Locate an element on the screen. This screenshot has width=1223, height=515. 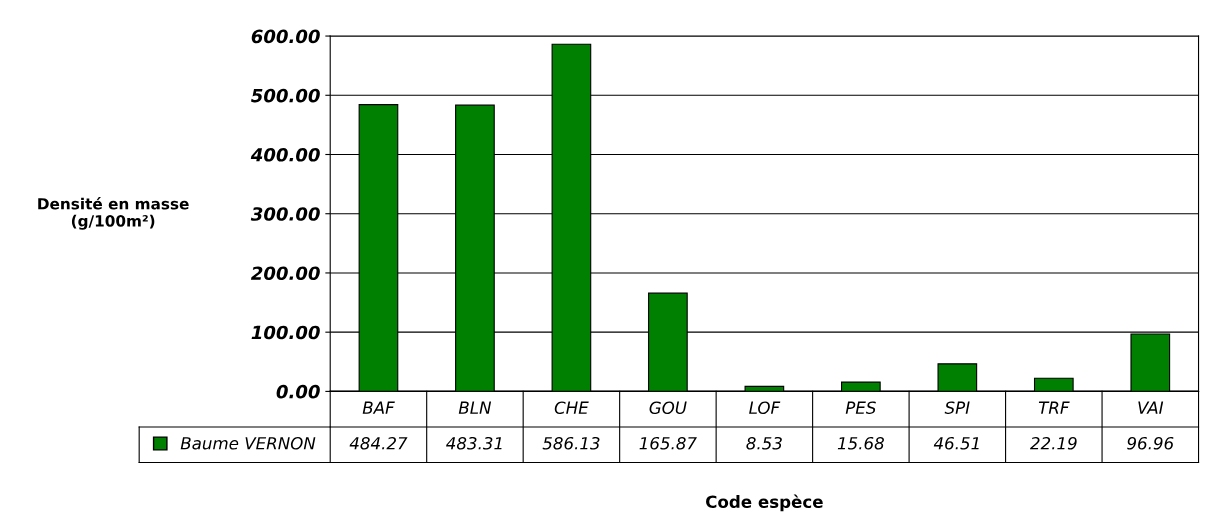
data-label: 46.51 is located at coordinates (956, 443).